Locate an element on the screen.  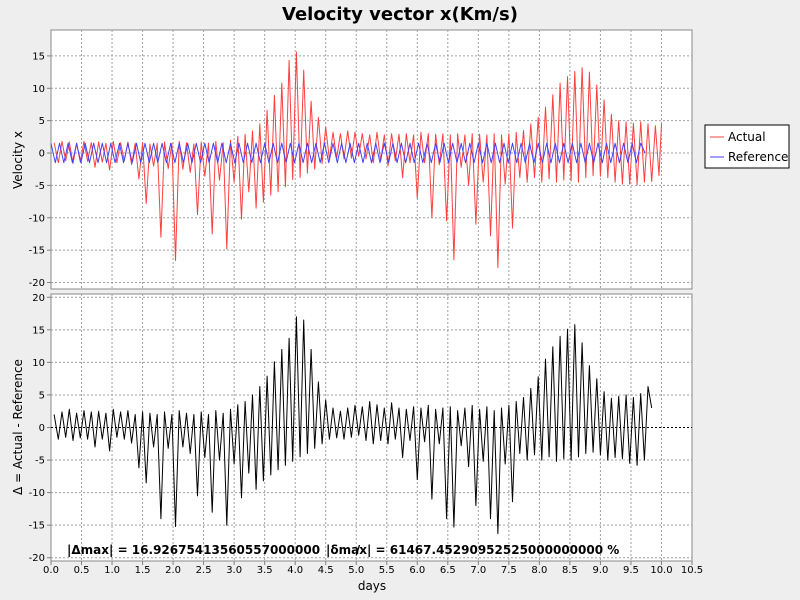
legend: Actual Reference is located at coordinates (747, 146).